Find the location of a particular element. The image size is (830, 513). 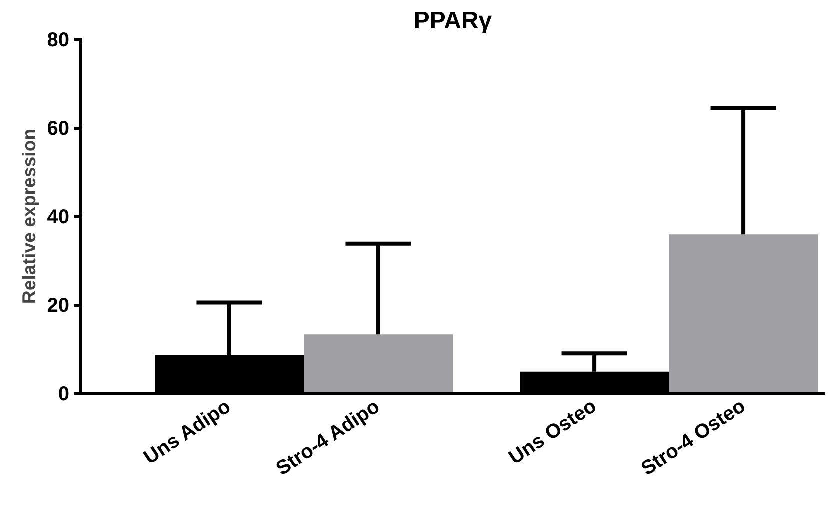

y-tick-label: 60 is located at coordinates (58, 129).